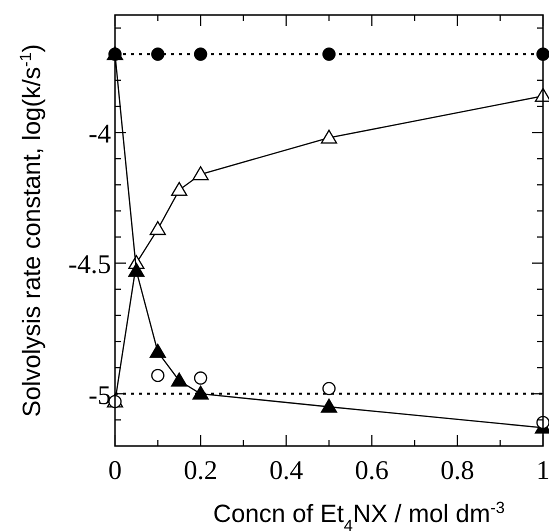 Image resolution: width=549 pixels, height=531 pixels. What do you see at coordinates (542, 470) in the screenshot?
I see `x-tick-label: 1` at bounding box center [542, 470].